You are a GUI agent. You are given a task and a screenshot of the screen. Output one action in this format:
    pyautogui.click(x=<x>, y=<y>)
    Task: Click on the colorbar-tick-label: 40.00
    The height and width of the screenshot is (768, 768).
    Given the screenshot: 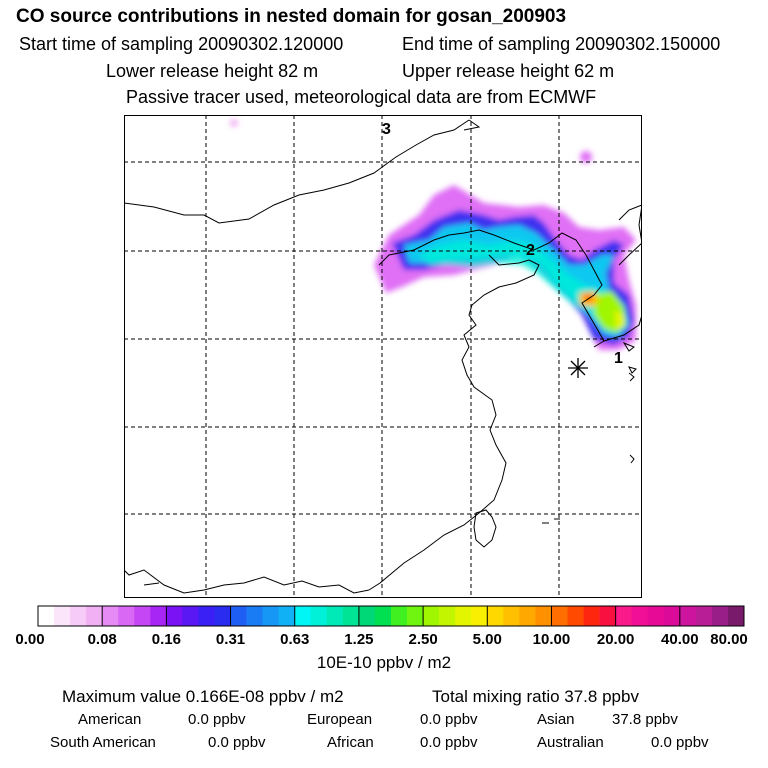 What is the action you would take?
    pyautogui.click(x=680, y=639)
    